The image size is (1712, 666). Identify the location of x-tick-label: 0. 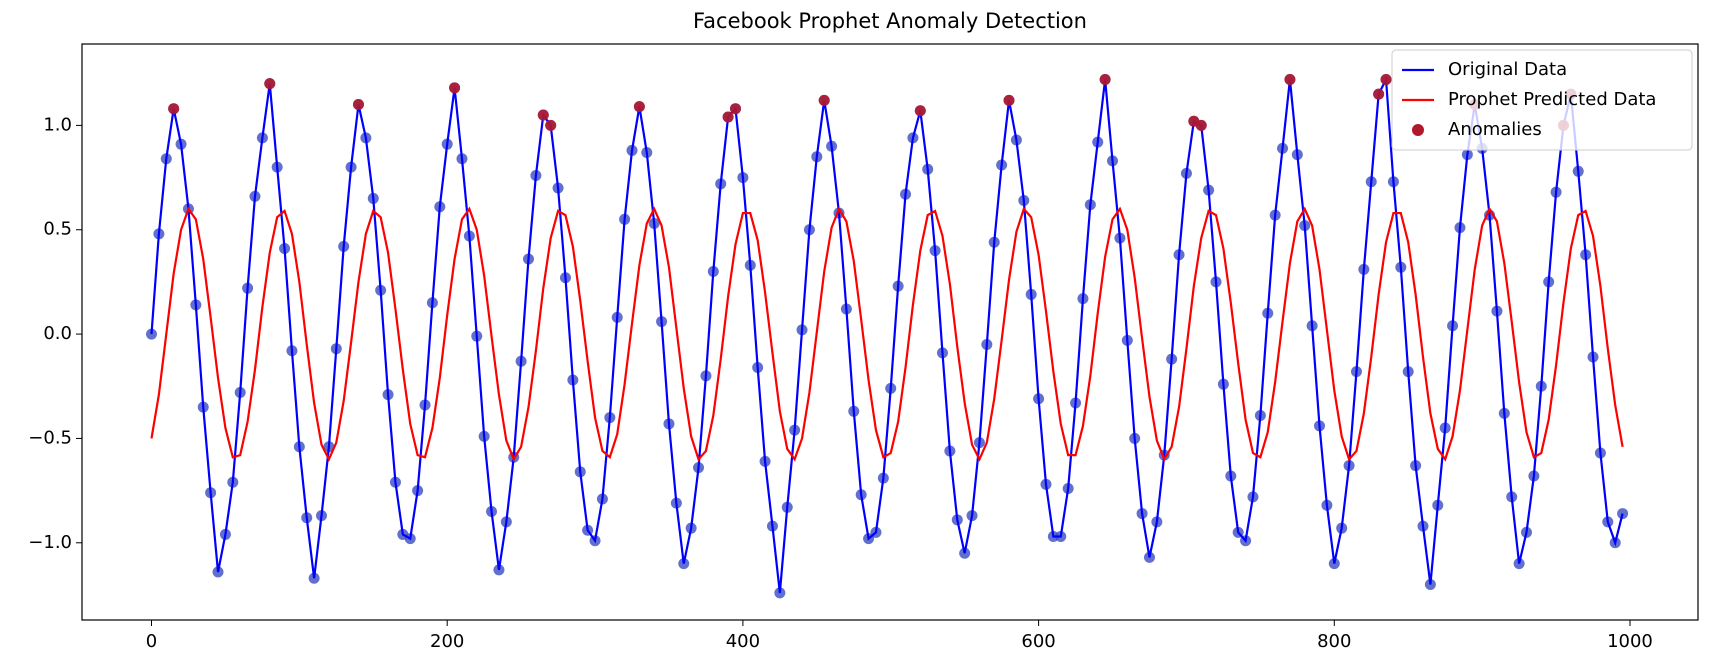
(151, 641).